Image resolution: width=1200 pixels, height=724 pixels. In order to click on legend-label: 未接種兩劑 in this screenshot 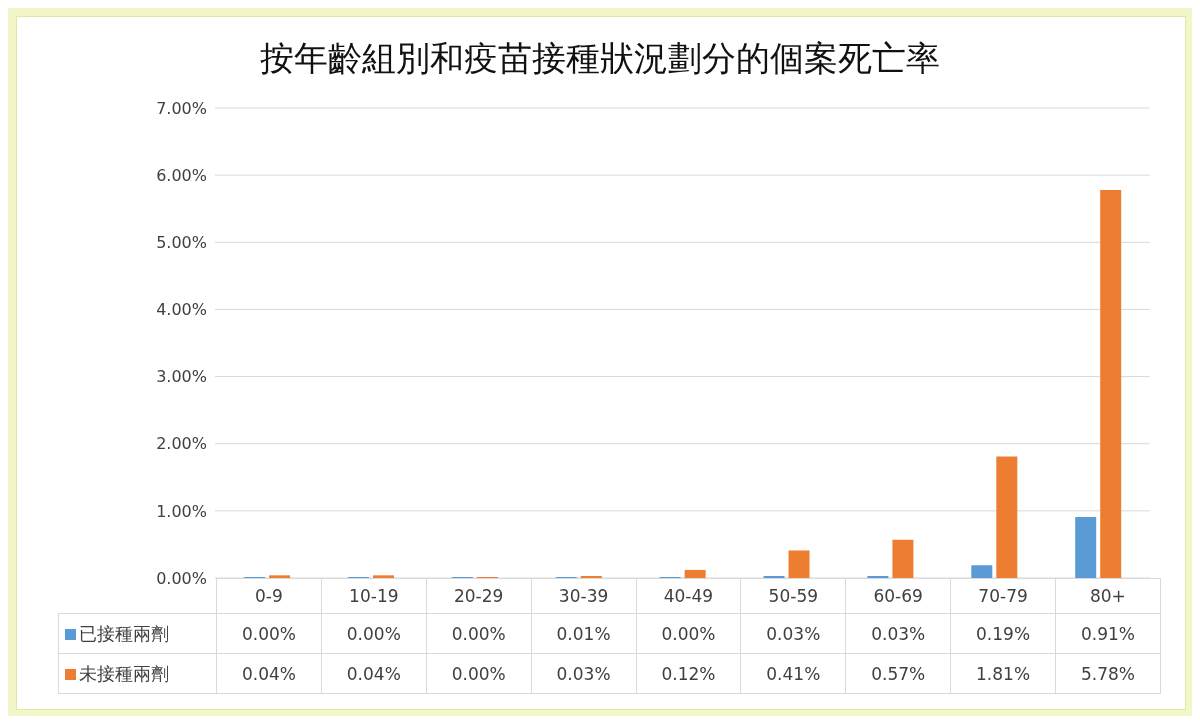, I will do `click(124, 673)`.